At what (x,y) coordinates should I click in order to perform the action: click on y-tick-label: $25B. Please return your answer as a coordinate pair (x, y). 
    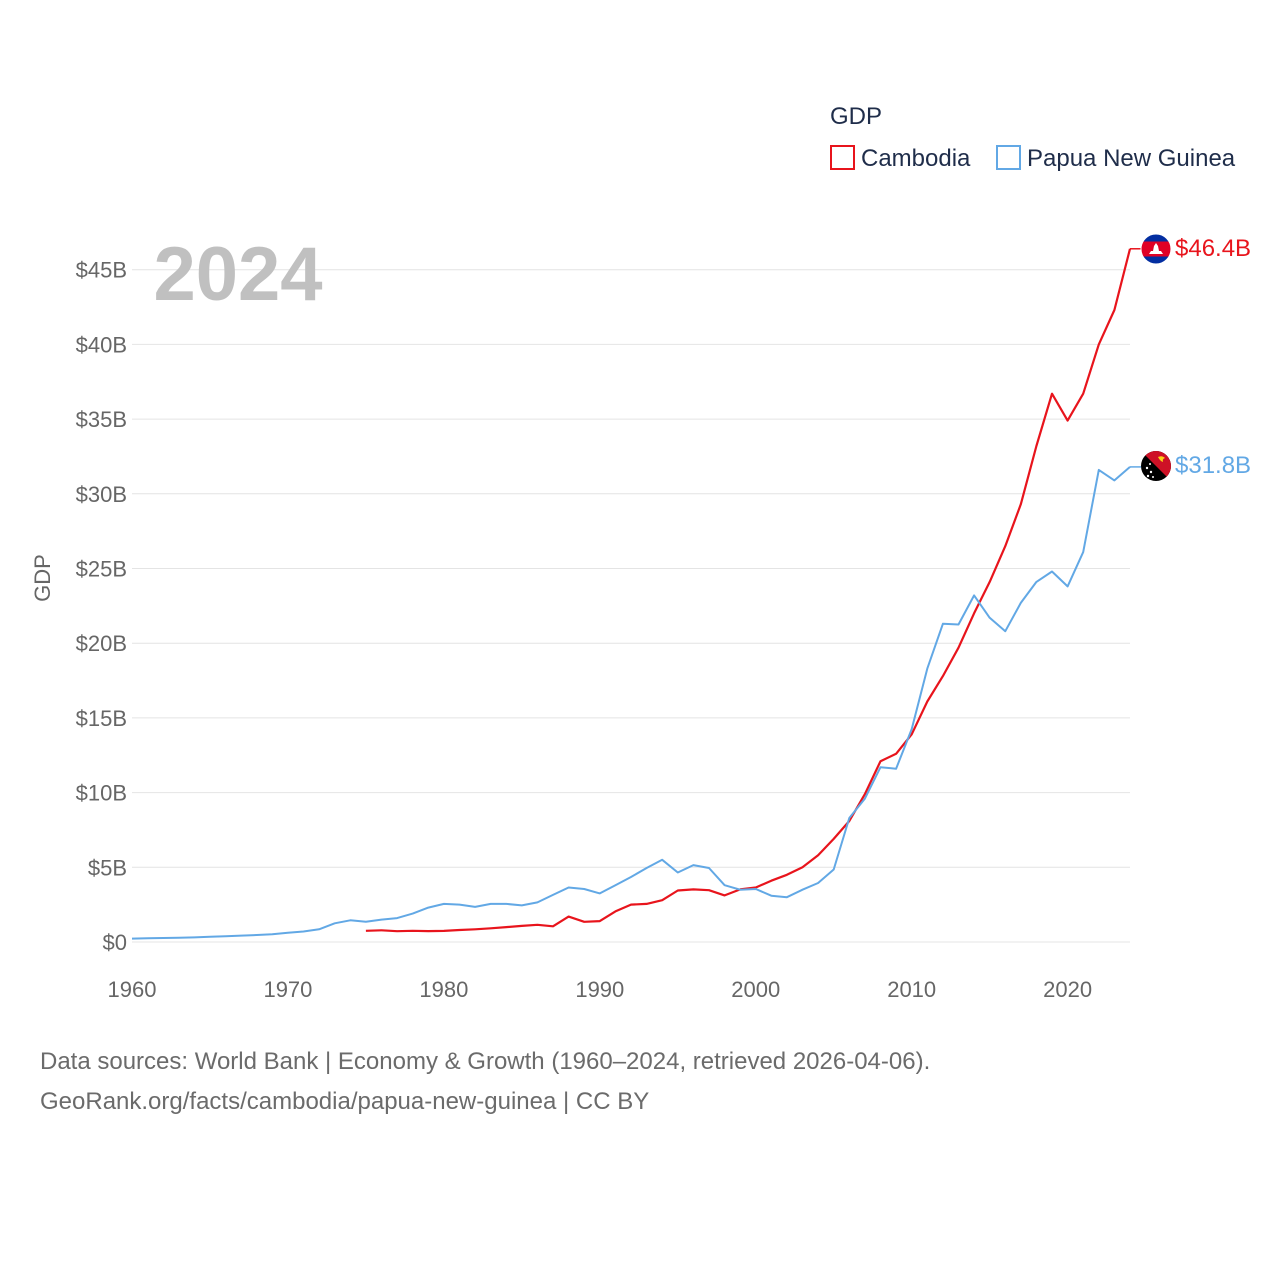
    Looking at the image, I should click on (101, 569).